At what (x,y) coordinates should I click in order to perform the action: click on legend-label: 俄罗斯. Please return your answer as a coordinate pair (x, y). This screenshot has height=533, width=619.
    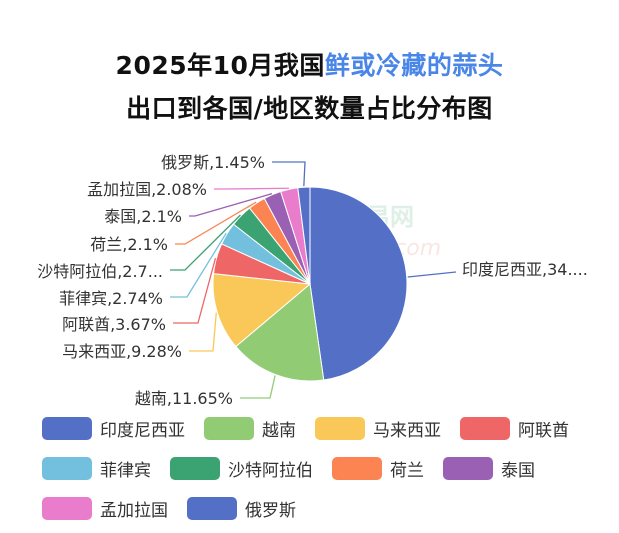
    Looking at the image, I should click on (270, 510).